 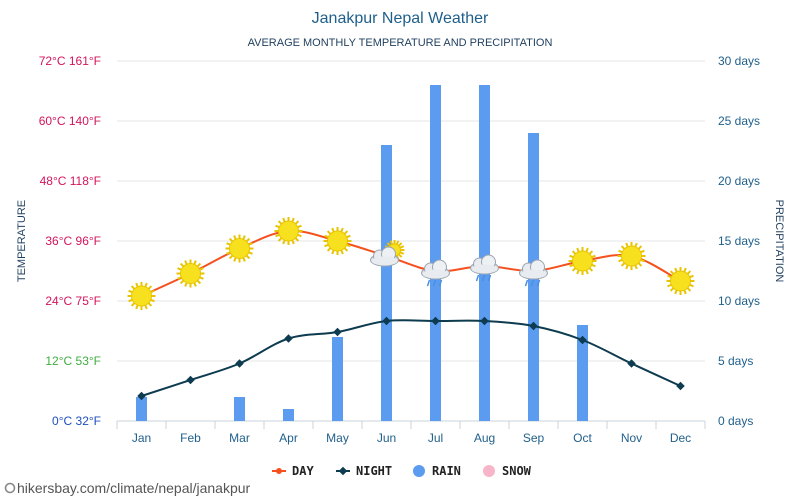 What do you see at coordinates (739, 61) in the screenshot?
I see `right-tick-label: 30 days` at bounding box center [739, 61].